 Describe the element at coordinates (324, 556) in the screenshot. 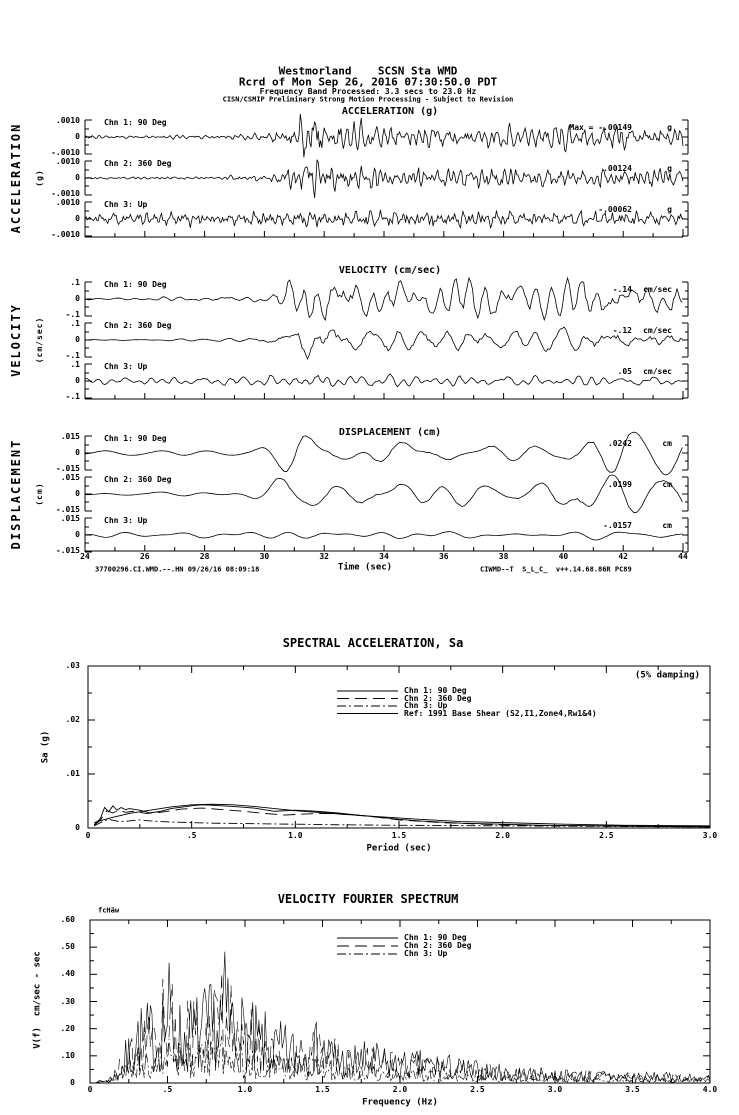

I see `xtick-label: 32` at that location.